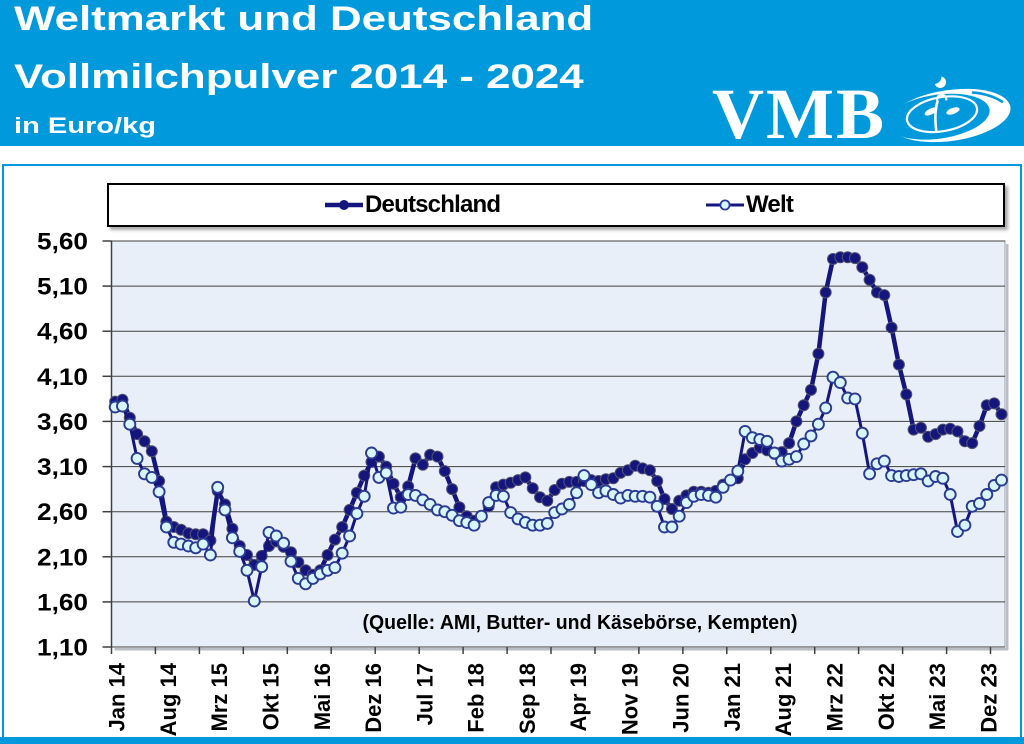 The image size is (1024, 744). I want to click on svg-text: Okt 15, so click(271, 696).